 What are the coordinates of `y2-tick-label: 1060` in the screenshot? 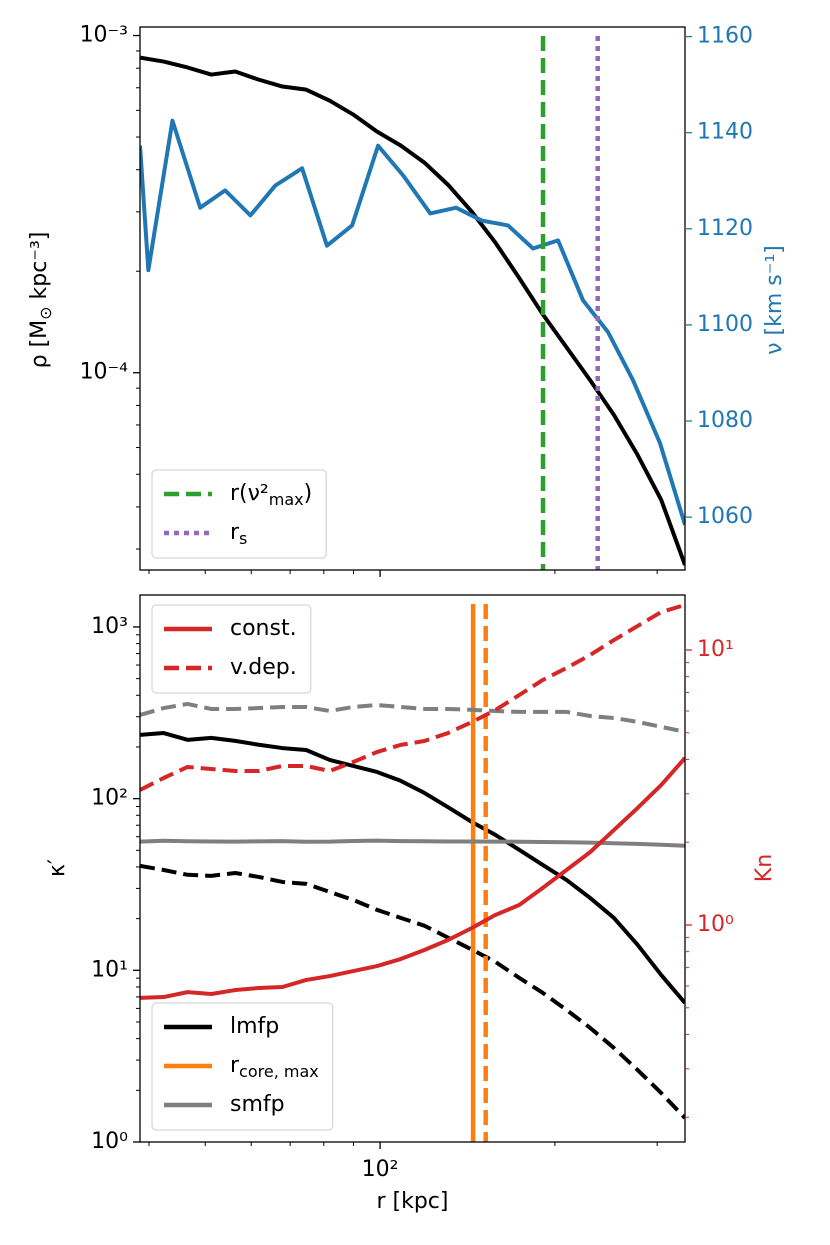 It's located at (725, 516).